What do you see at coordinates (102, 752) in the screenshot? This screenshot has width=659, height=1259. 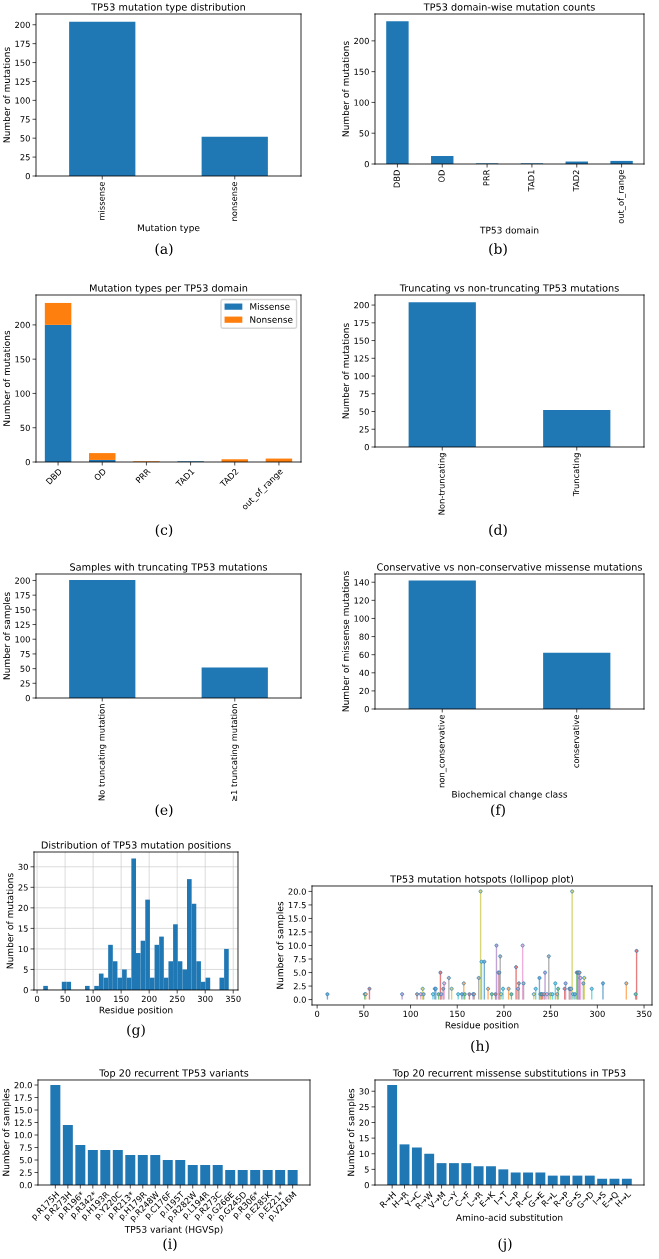 I see `x-tick-label: No truncating mutation` at bounding box center [102, 752].